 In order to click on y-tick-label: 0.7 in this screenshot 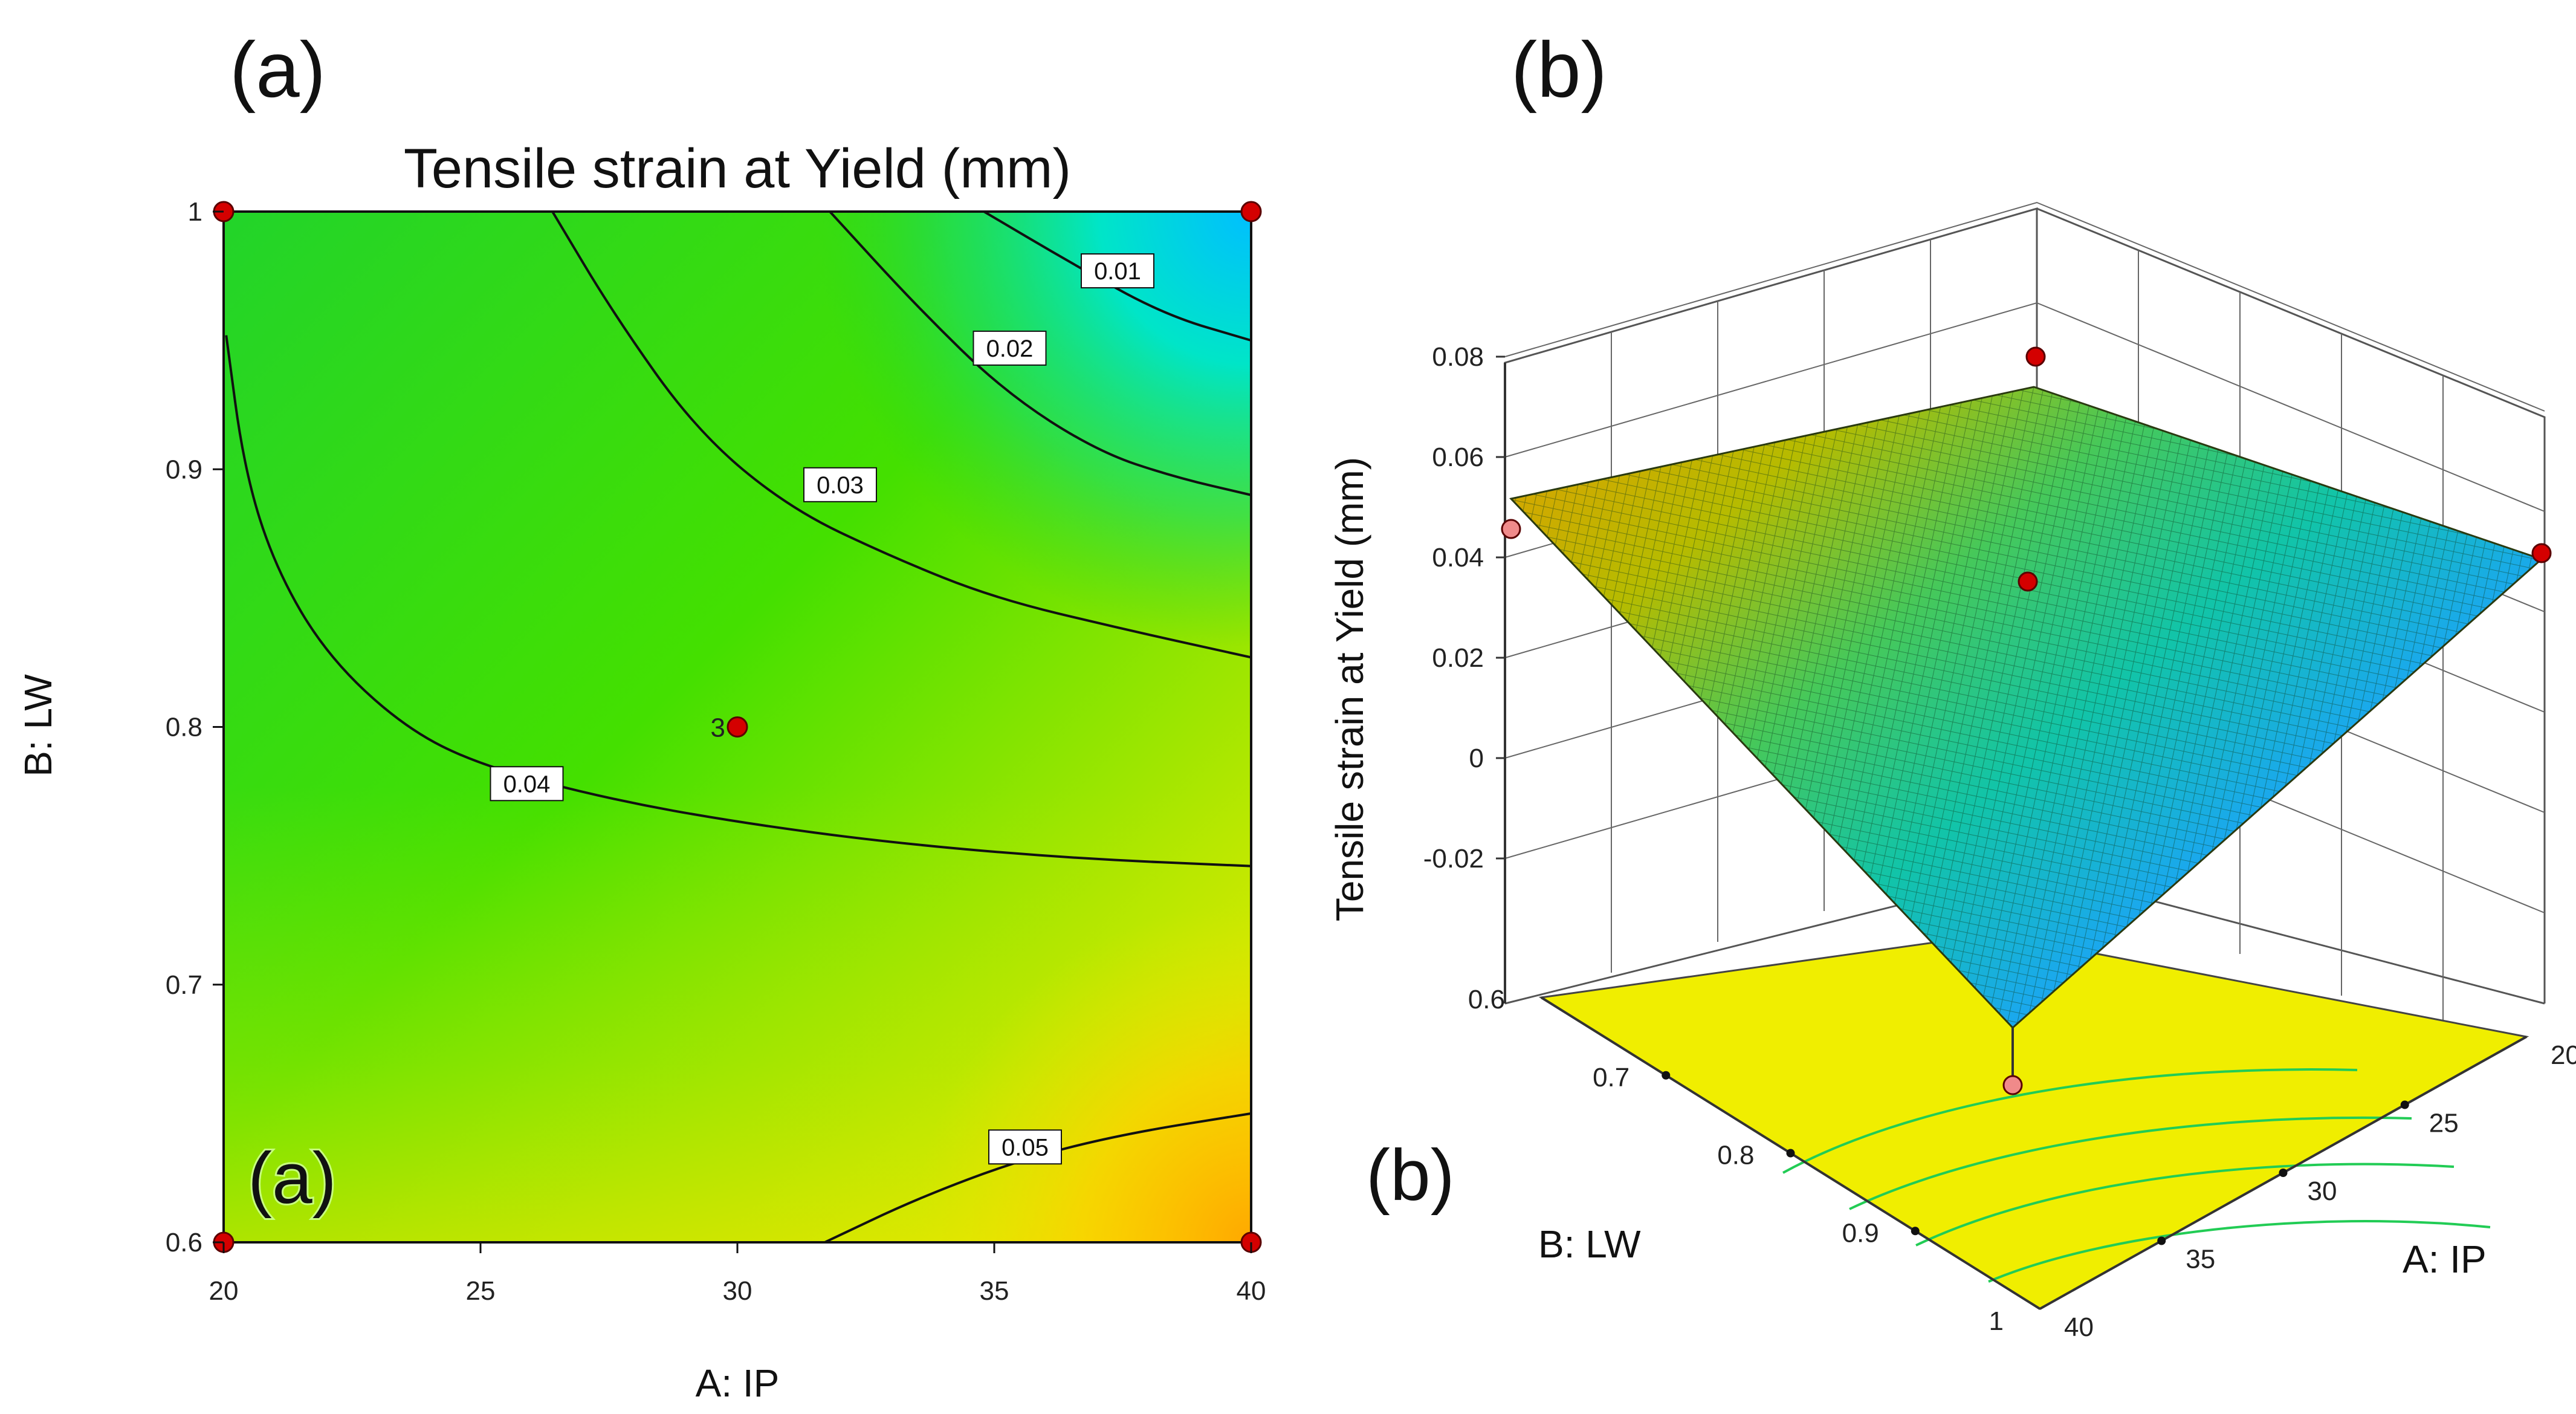, I will do `click(184, 985)`.